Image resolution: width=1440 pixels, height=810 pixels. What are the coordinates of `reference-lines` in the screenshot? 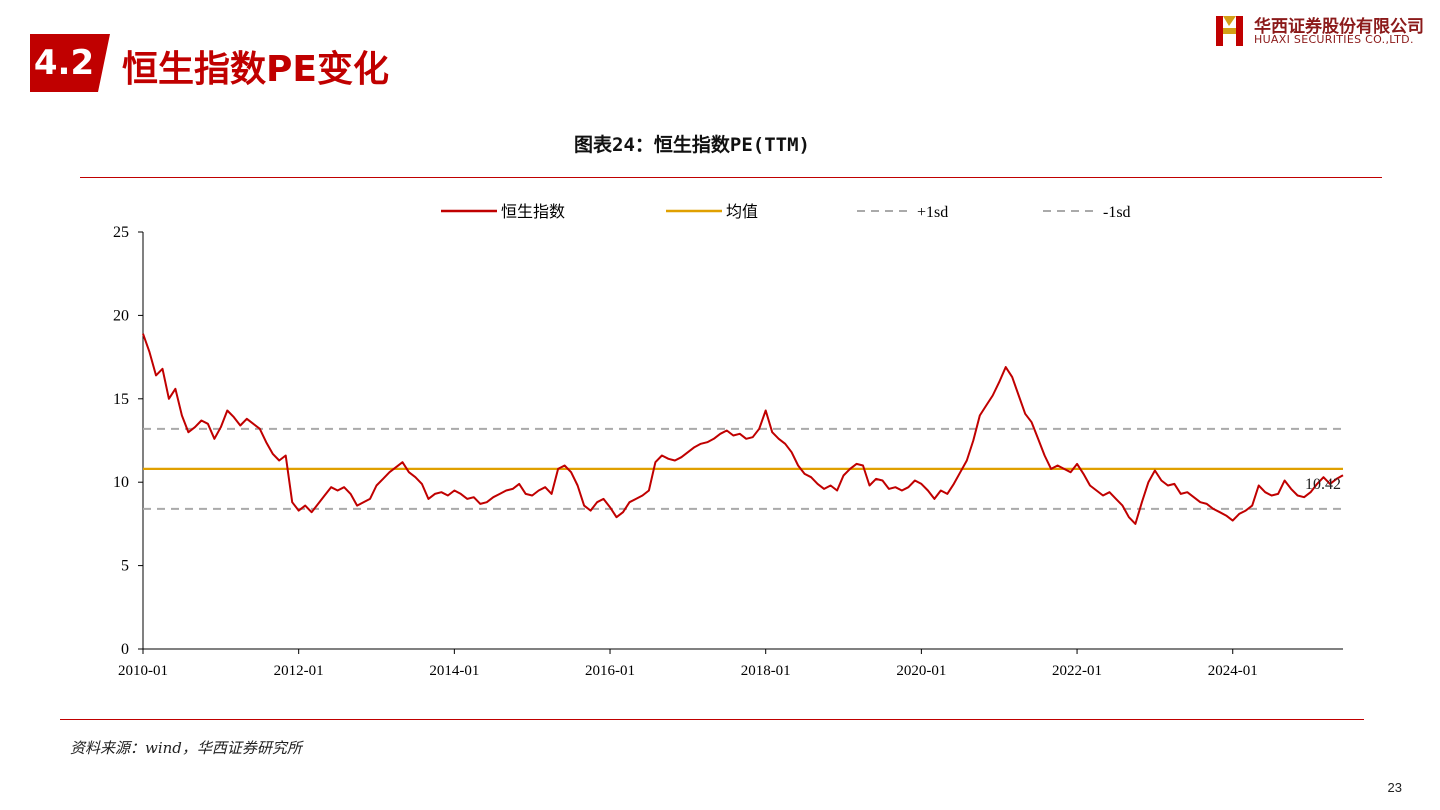 It's located at (743, 468).